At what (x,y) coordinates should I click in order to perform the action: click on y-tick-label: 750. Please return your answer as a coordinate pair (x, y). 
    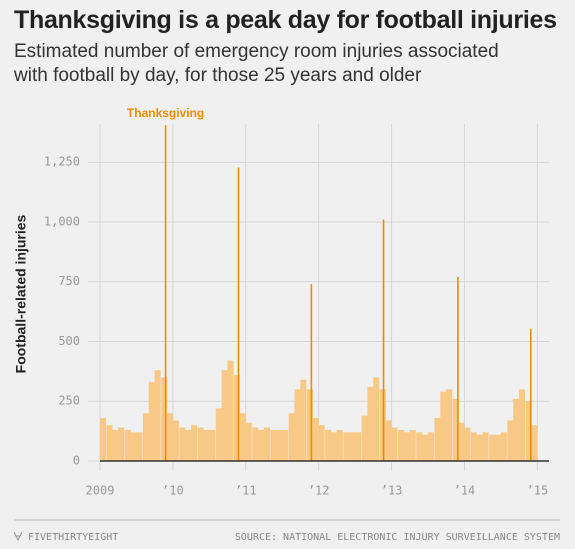
    Looking at the image, I should click on (69, 281).